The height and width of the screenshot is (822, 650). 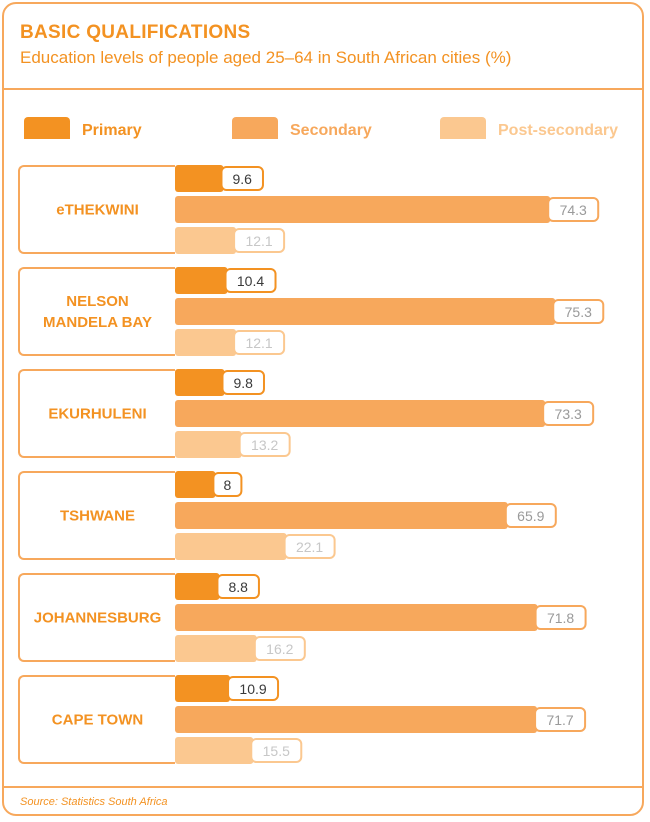 I want to click on bar-post-secondary-nelson-mandela-bay, so click(x=206, y=342).